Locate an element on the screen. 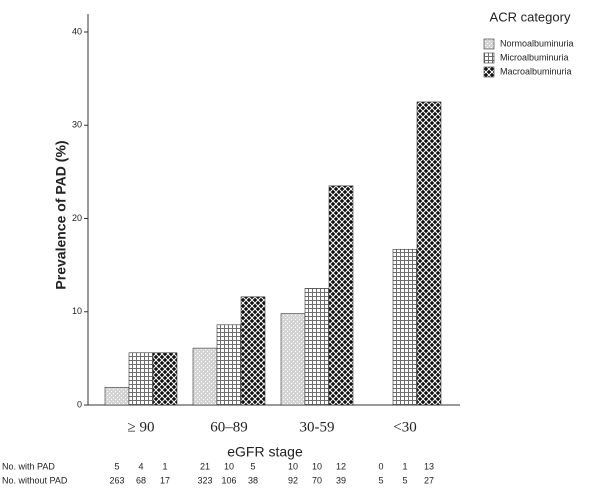 The image size is (610, 500). y-tick-label: 40 is located at coordinates (77, 31).